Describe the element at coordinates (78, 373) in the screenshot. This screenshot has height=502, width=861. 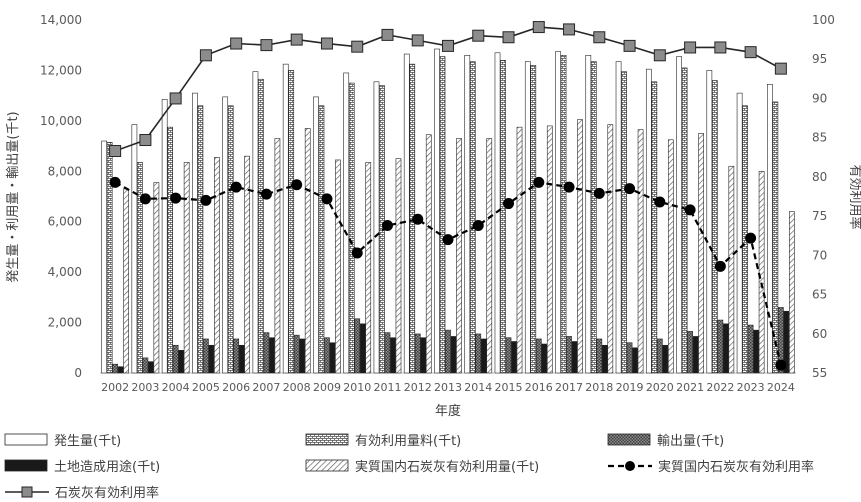
I see `y-tick-label: 0` at that location.